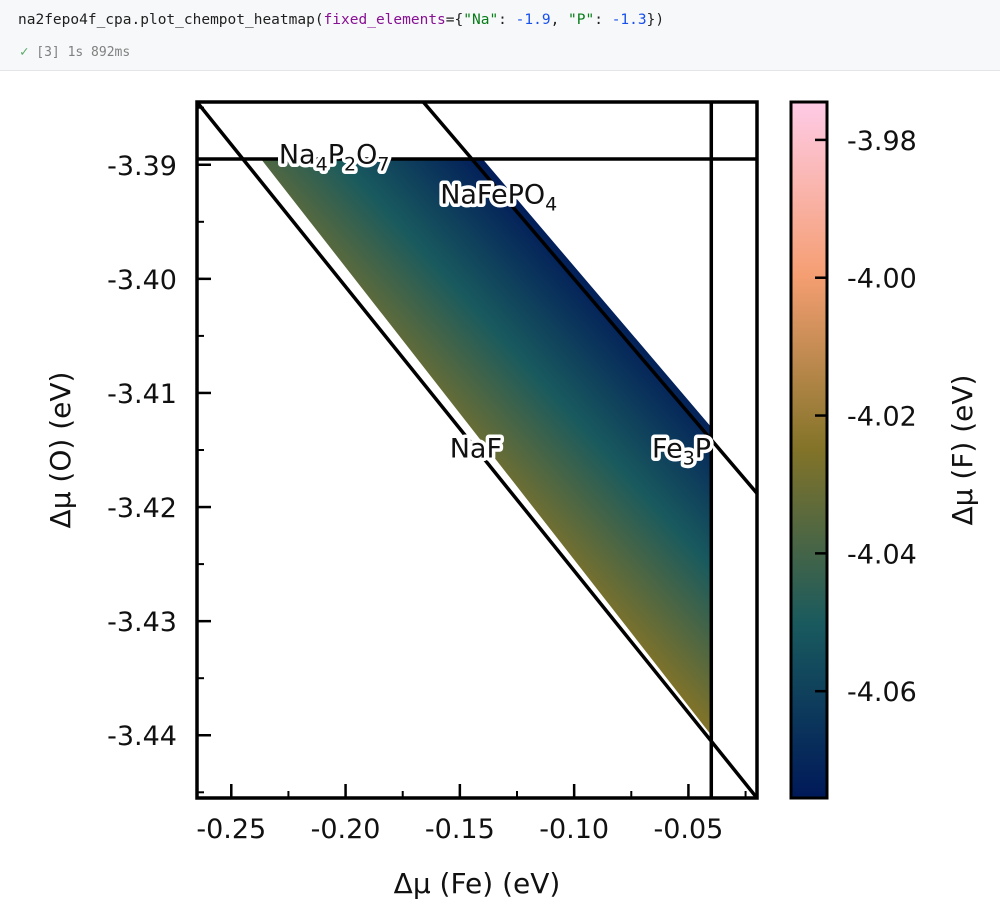  I want to click on label-text: Fe, so click(667, 449).